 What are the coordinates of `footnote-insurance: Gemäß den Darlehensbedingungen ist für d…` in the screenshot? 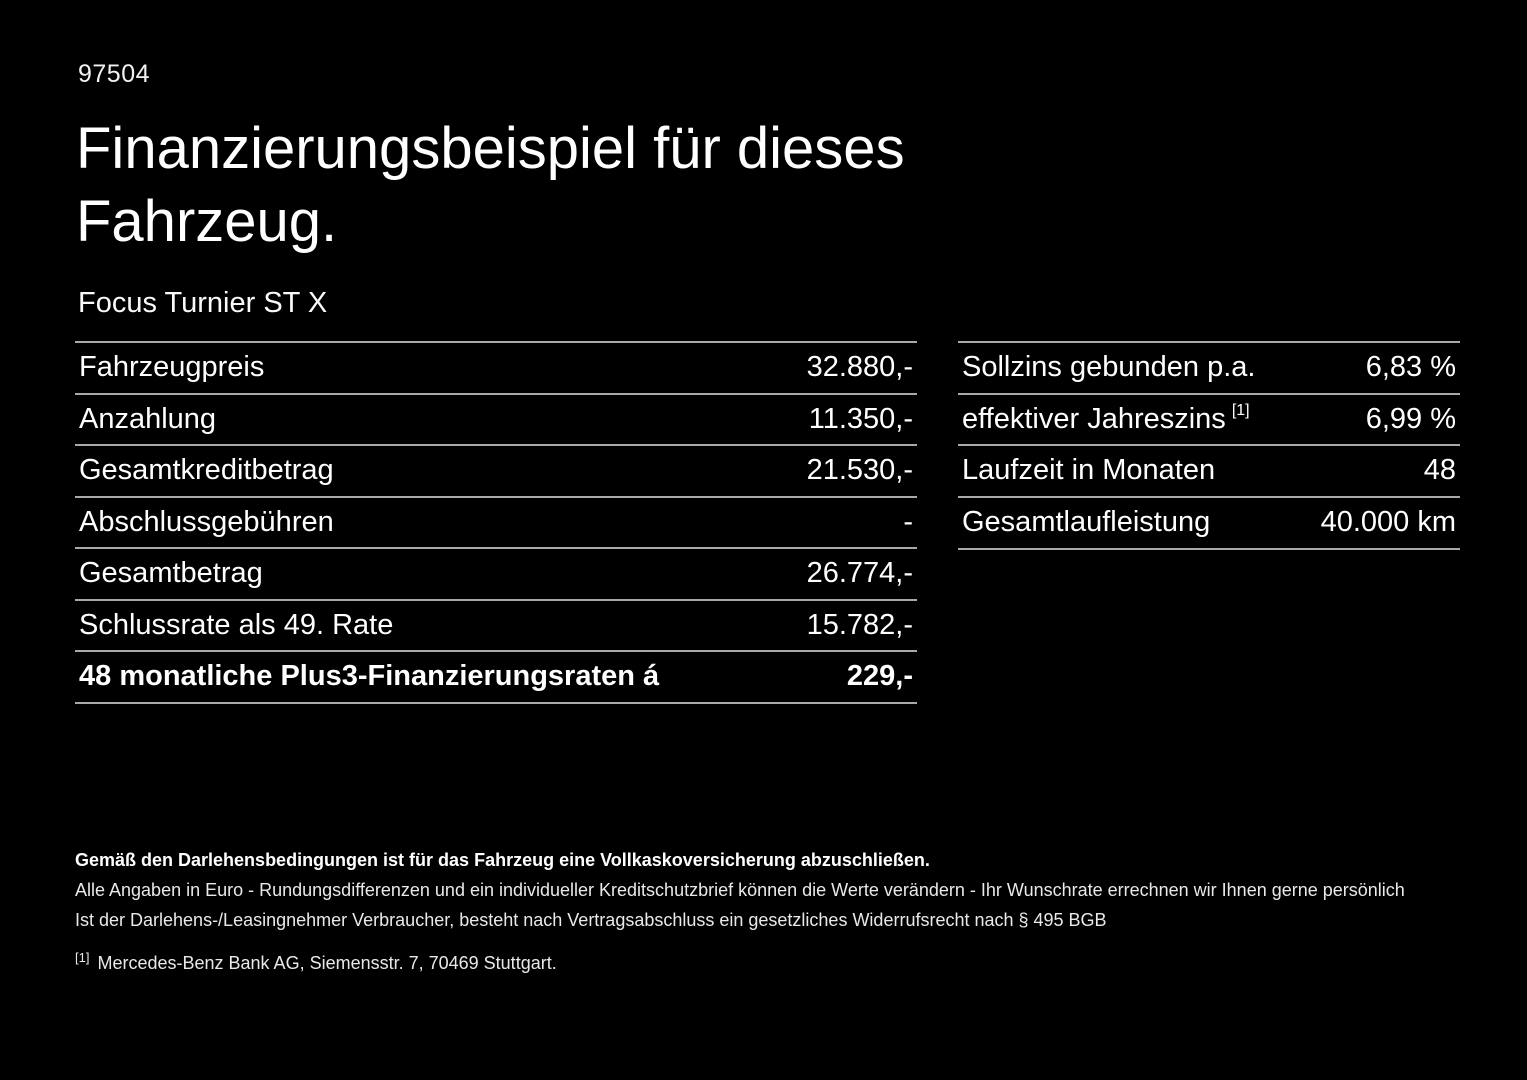 It's located at (502, 860).